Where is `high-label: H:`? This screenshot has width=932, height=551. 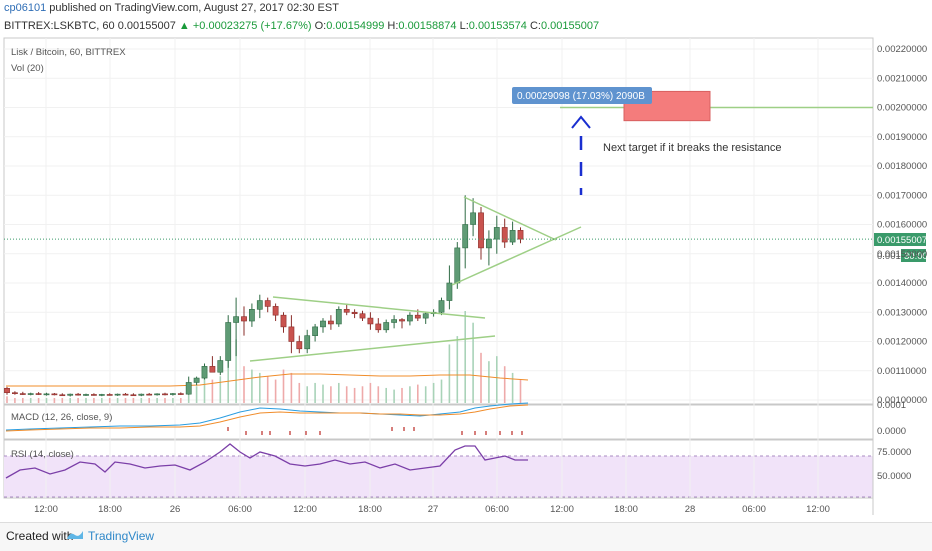
high-label: H: is located at coordinates (393, 26).